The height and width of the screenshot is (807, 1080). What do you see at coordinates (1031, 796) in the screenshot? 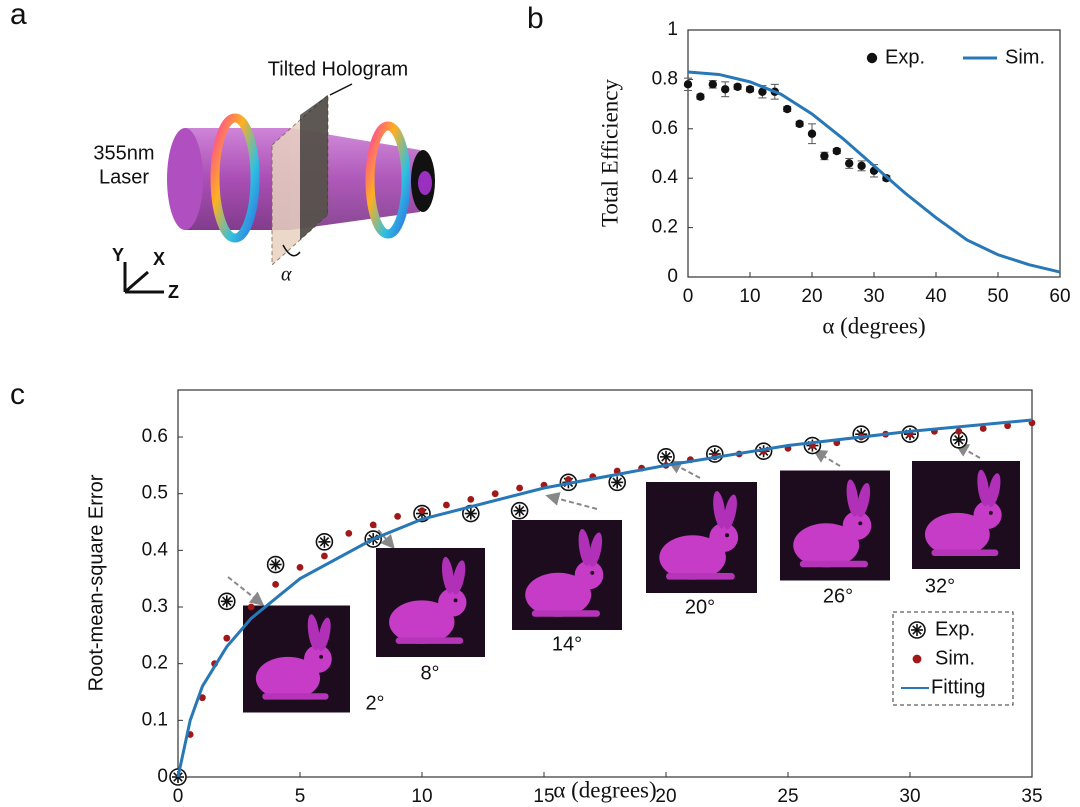
I see `x-tick-label: 35` at bounding box center [1031, 796].